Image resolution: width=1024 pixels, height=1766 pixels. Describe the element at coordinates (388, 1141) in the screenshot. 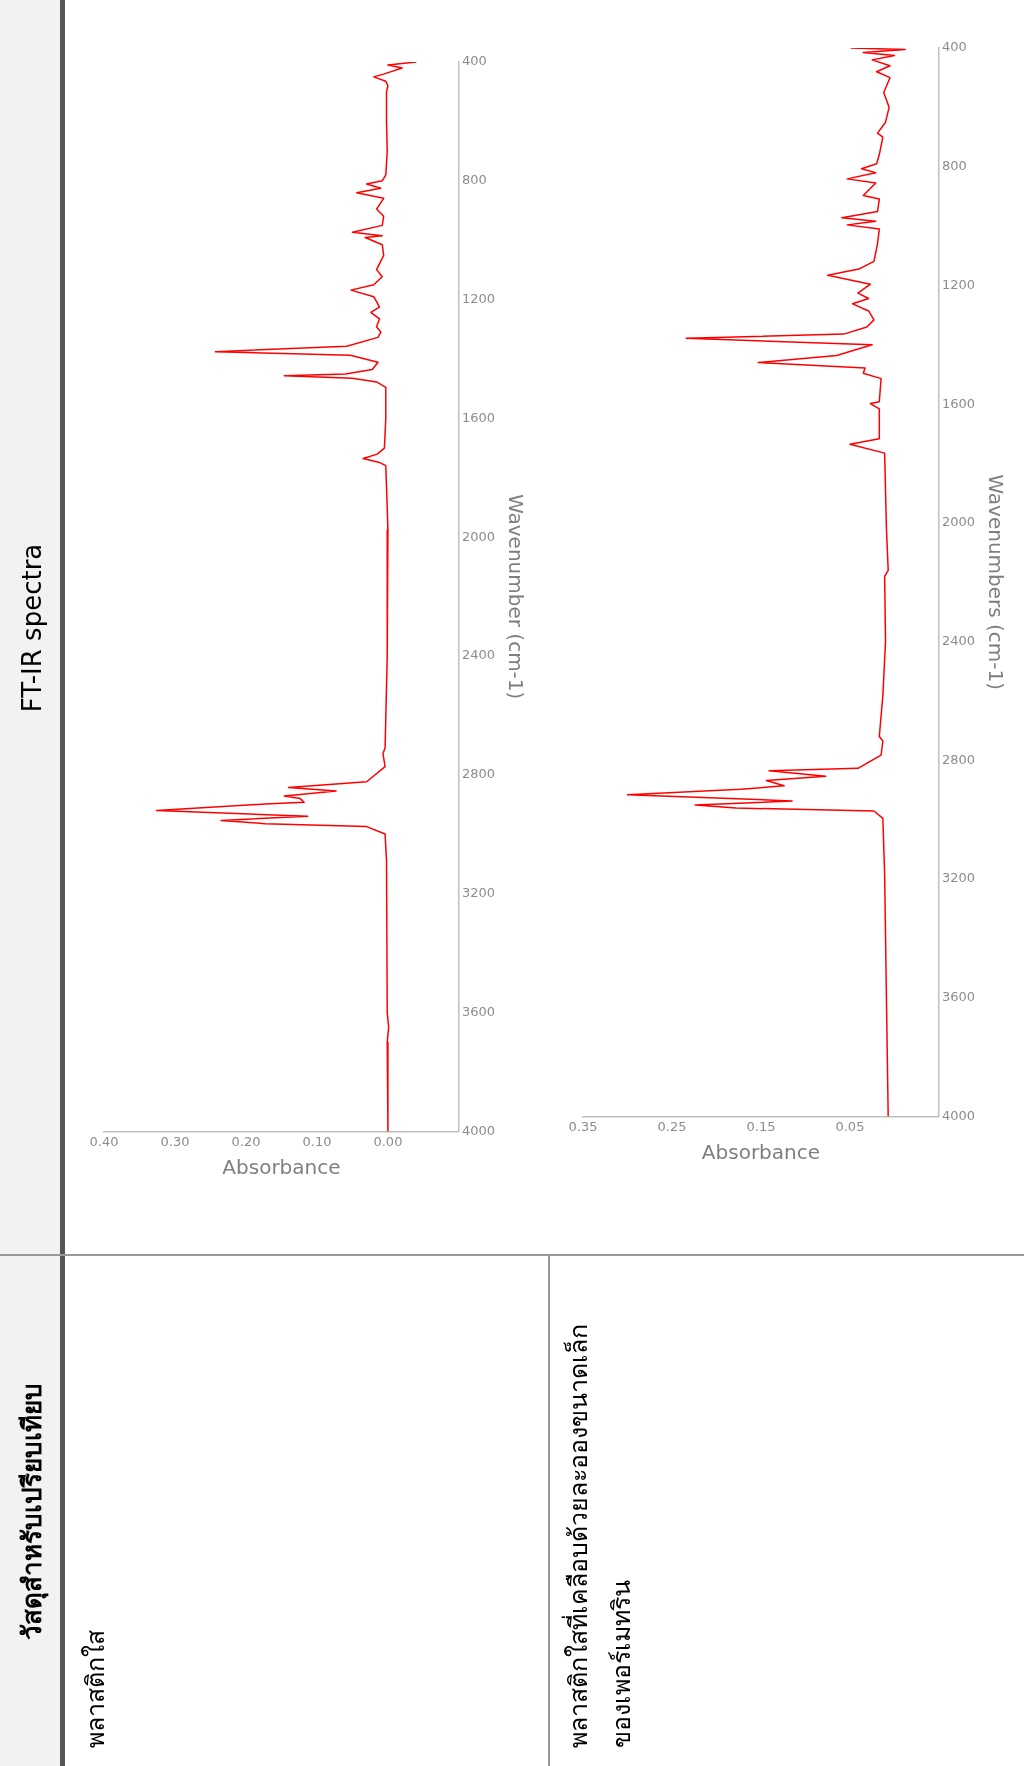

I see `x-tick-label: 0.00` at that location.